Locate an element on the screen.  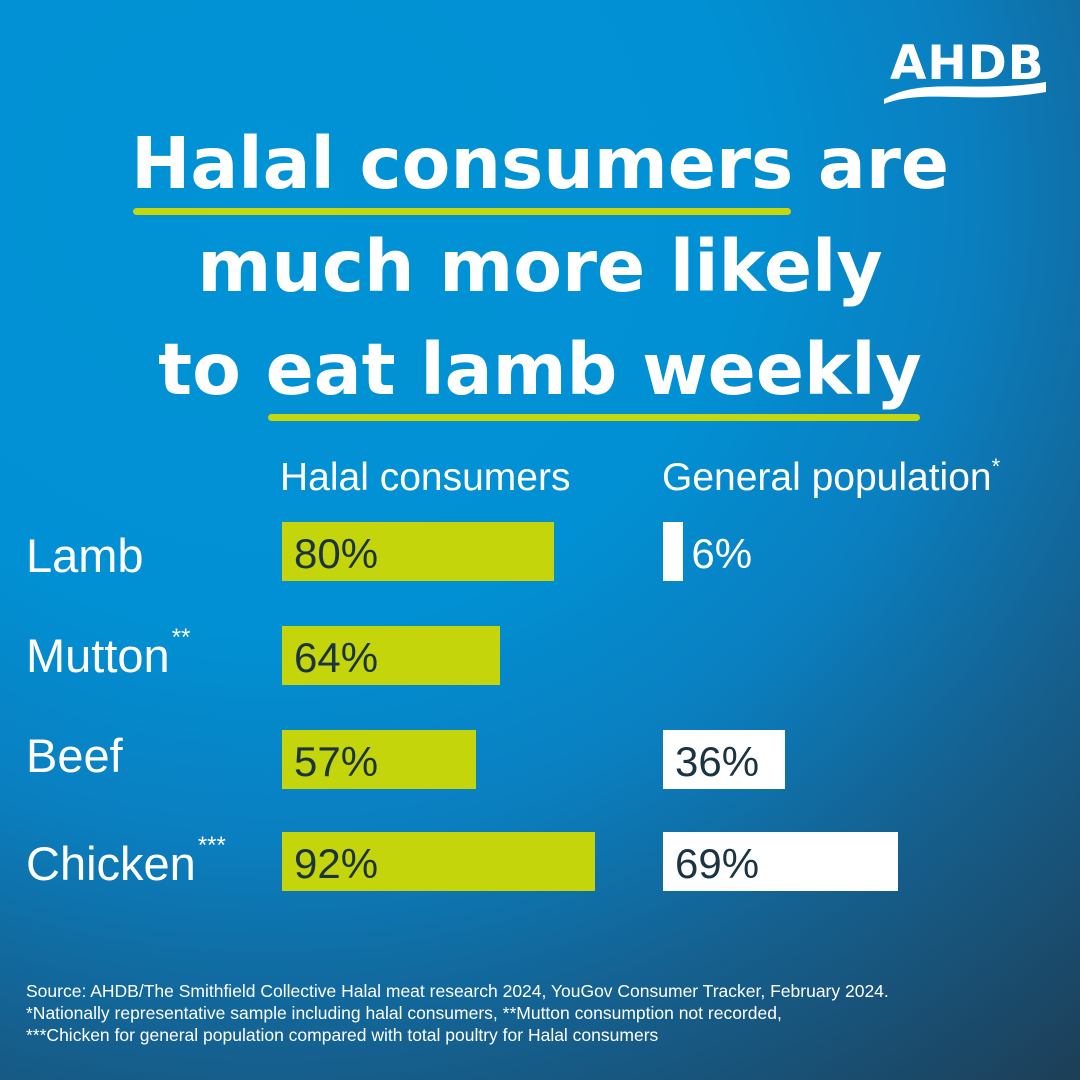
bar-general-lamb is located at coordinates (673, 551).